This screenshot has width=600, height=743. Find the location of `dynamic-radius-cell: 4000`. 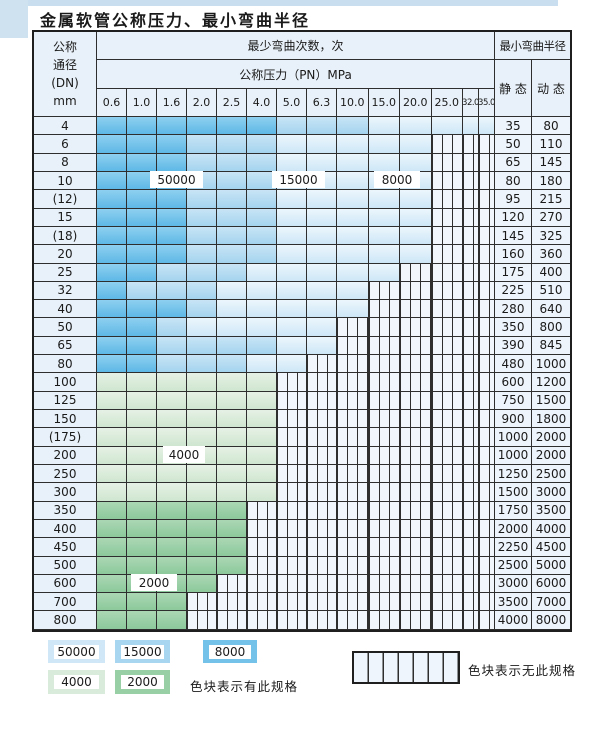

dynamic-radius-cell: 4000 is located at coordinates (551, 529).